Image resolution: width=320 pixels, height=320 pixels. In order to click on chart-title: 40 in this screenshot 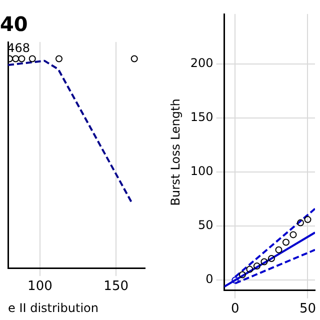, I will do `click(14, 24)`.